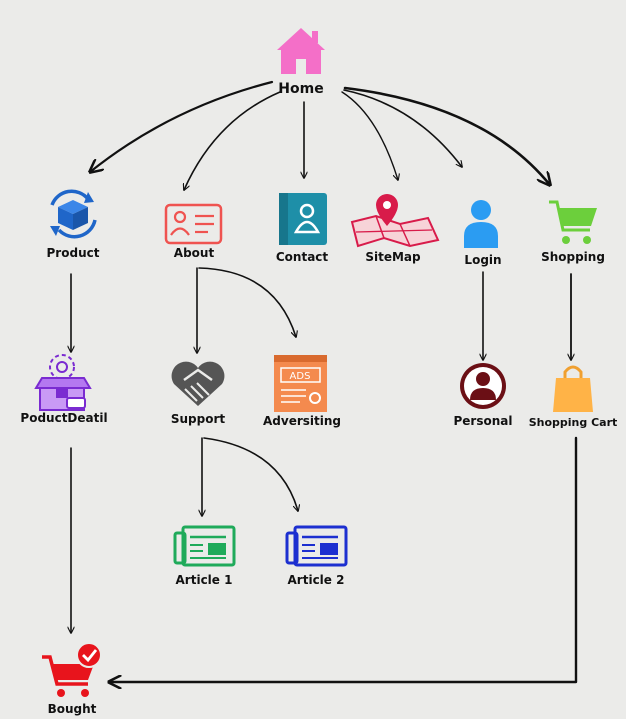 The width and height of the screenshot is (626, 719). I want to click on map-pin-icon, so click(395, 221).